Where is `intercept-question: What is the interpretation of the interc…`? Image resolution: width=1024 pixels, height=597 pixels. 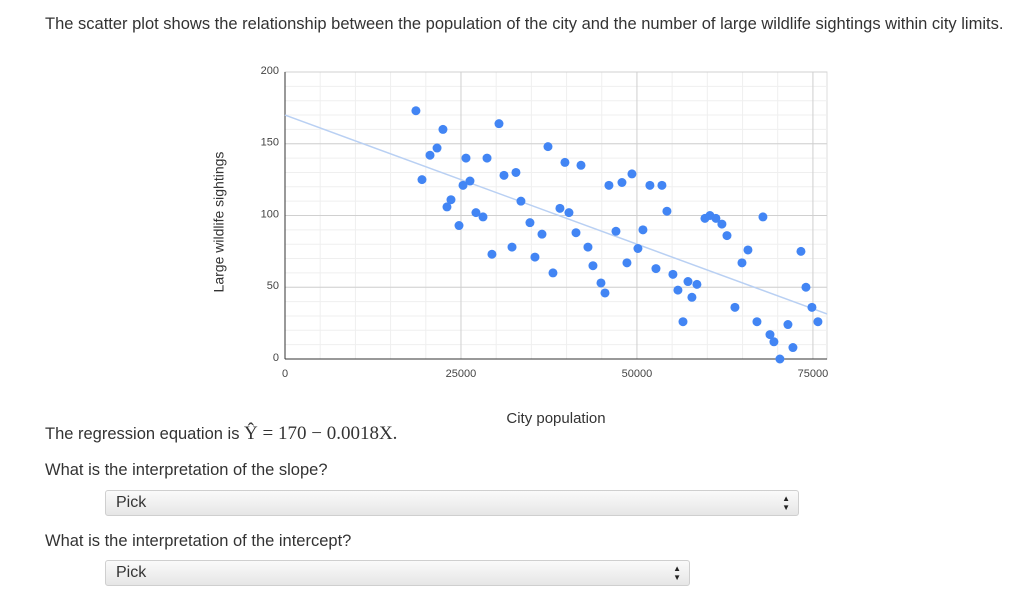
intercept-question: What is the interpretation of the interc… is located at coordinates (198, 541).